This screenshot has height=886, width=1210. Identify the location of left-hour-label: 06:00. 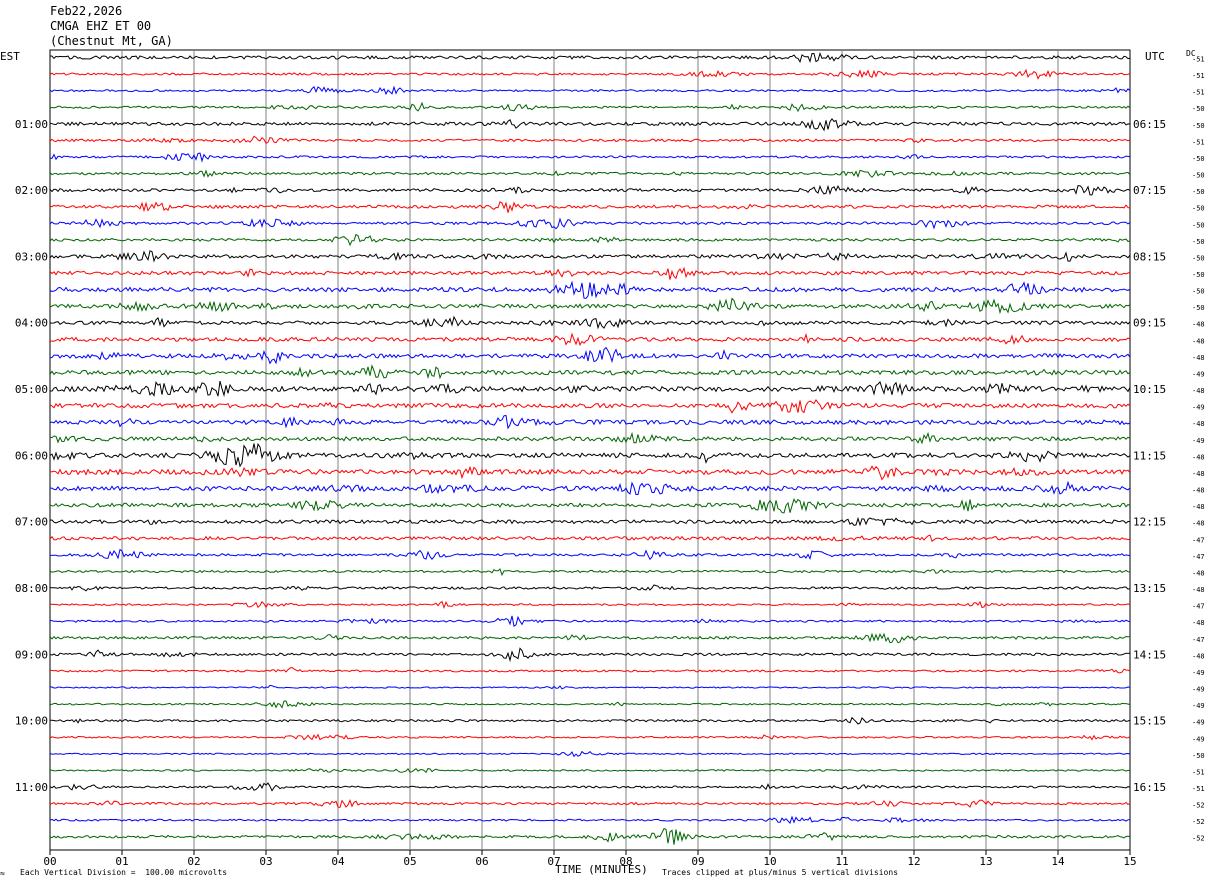
(31, 455).